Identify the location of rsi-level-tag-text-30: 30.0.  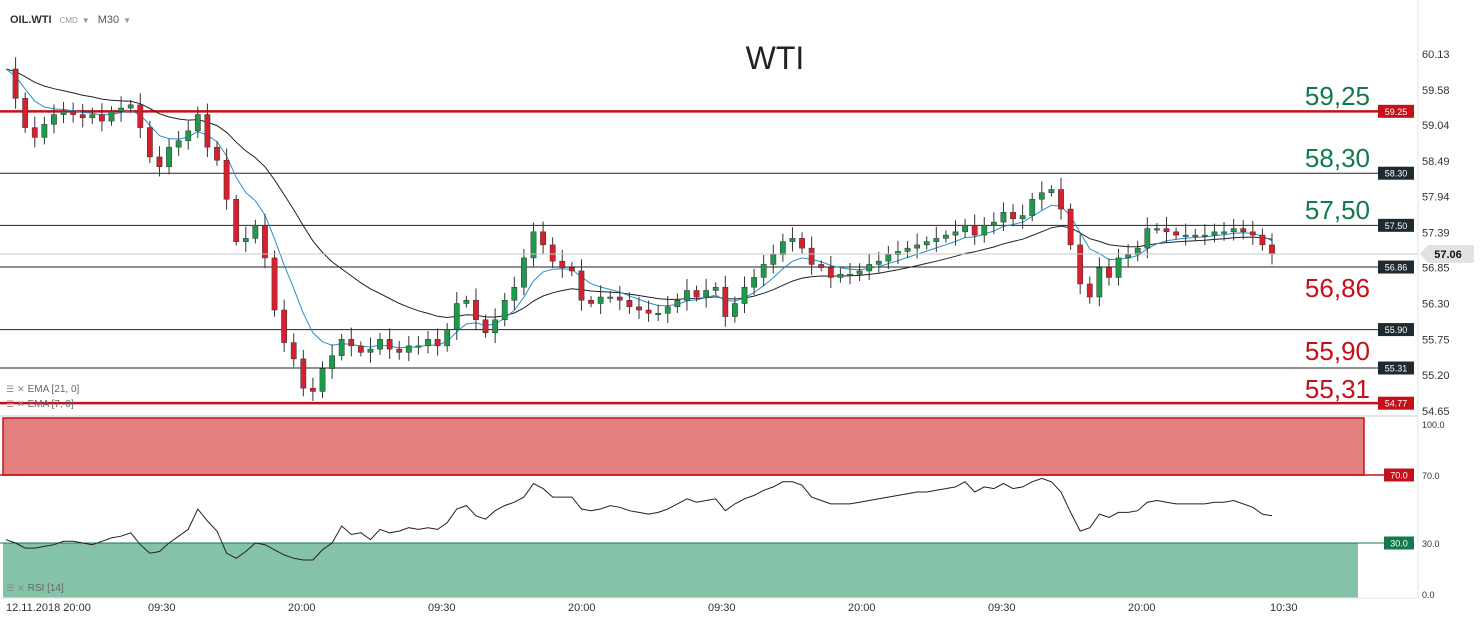
(1399, 544).